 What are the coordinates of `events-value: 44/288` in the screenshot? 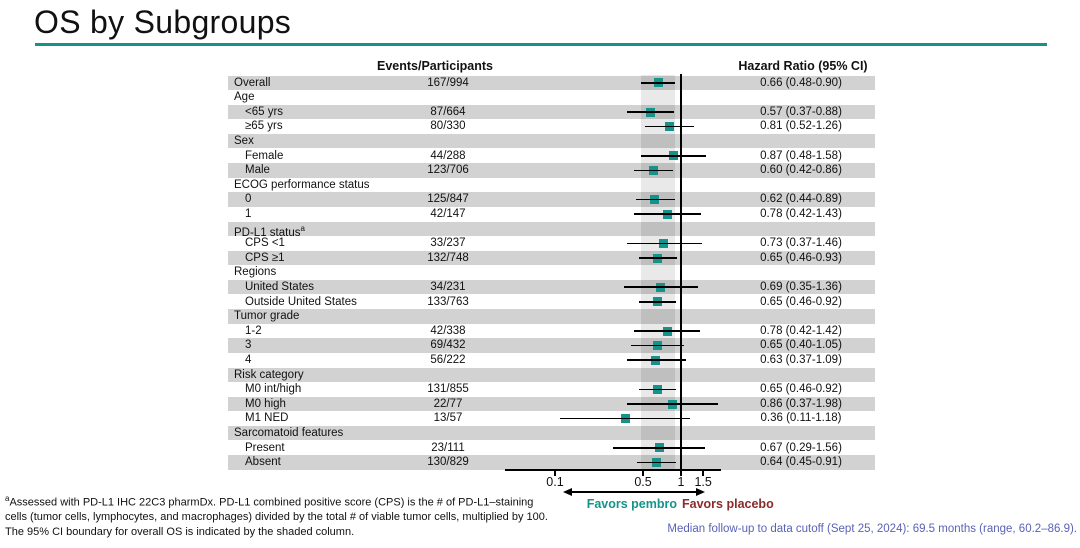 It's located at (448, 155).